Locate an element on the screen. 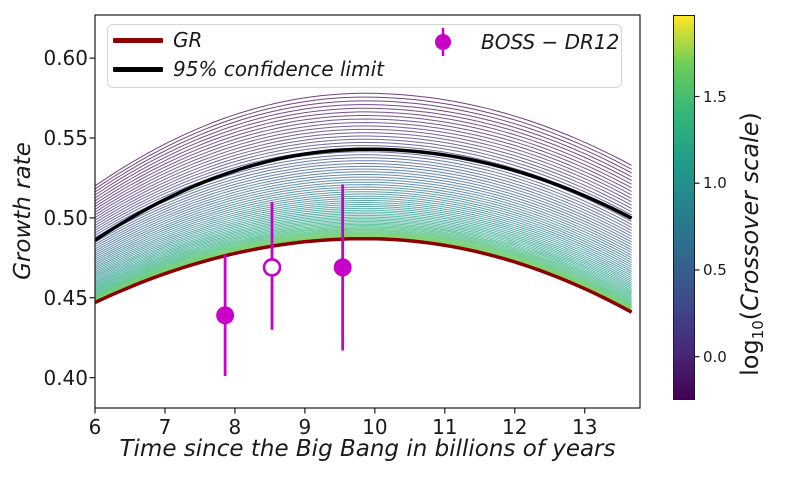 The image size is (800, 480). colorbar-label-open-paren: ( is located at coordinates (750, 315).